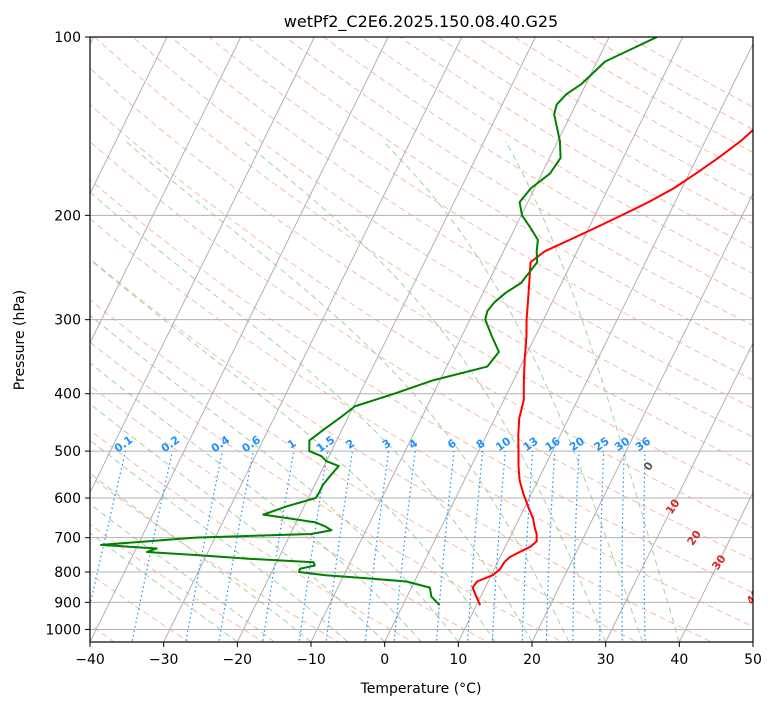  Describe the element at coordinates (311, 660) in the screenshot. I see `x-tick-label: −10` at that location.